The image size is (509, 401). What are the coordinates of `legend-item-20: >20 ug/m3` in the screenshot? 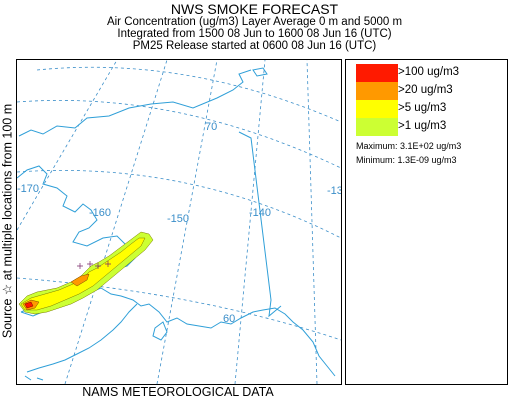 It's located at (431, 91).